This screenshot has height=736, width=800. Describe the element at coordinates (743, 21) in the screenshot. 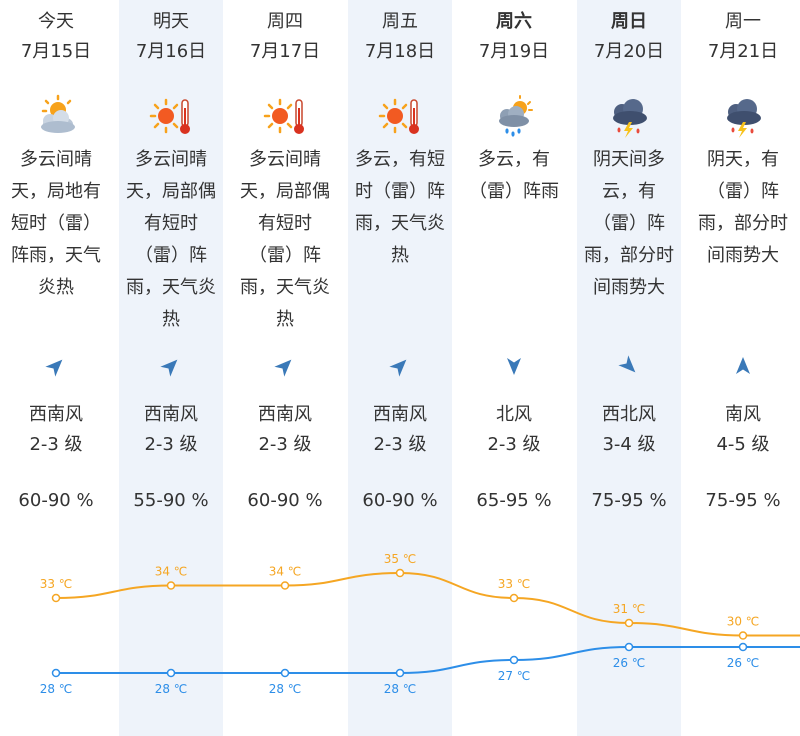

I see `day-name: 周一` at that location.